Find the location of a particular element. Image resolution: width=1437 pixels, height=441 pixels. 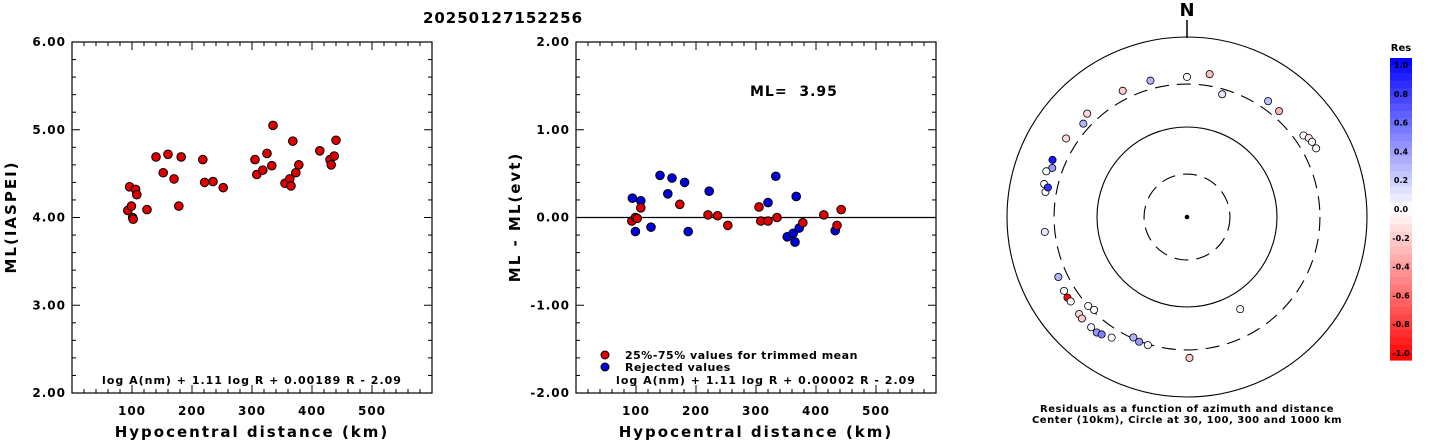

x-tick-label: 300 is located at coordinates (756, 411).